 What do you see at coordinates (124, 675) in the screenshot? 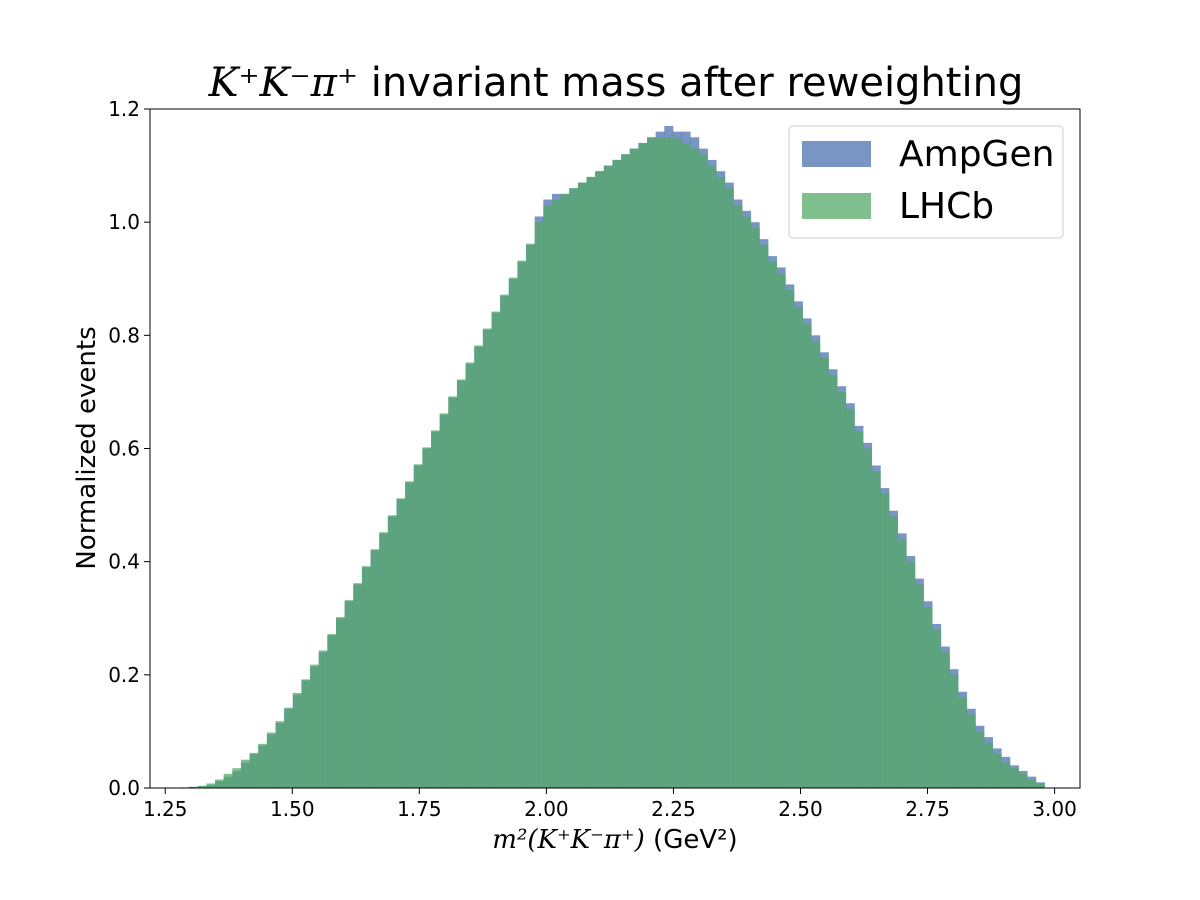
I see `y-tick-label: 0.2` at bounding box center [124, 675].